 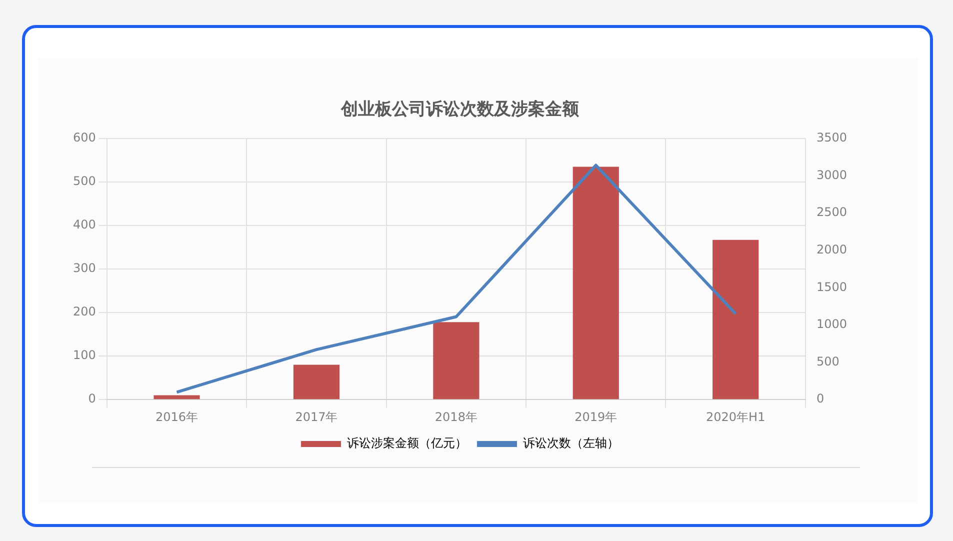 I want to click on y2-tick-label: 1500, so click(x=832, y=287).